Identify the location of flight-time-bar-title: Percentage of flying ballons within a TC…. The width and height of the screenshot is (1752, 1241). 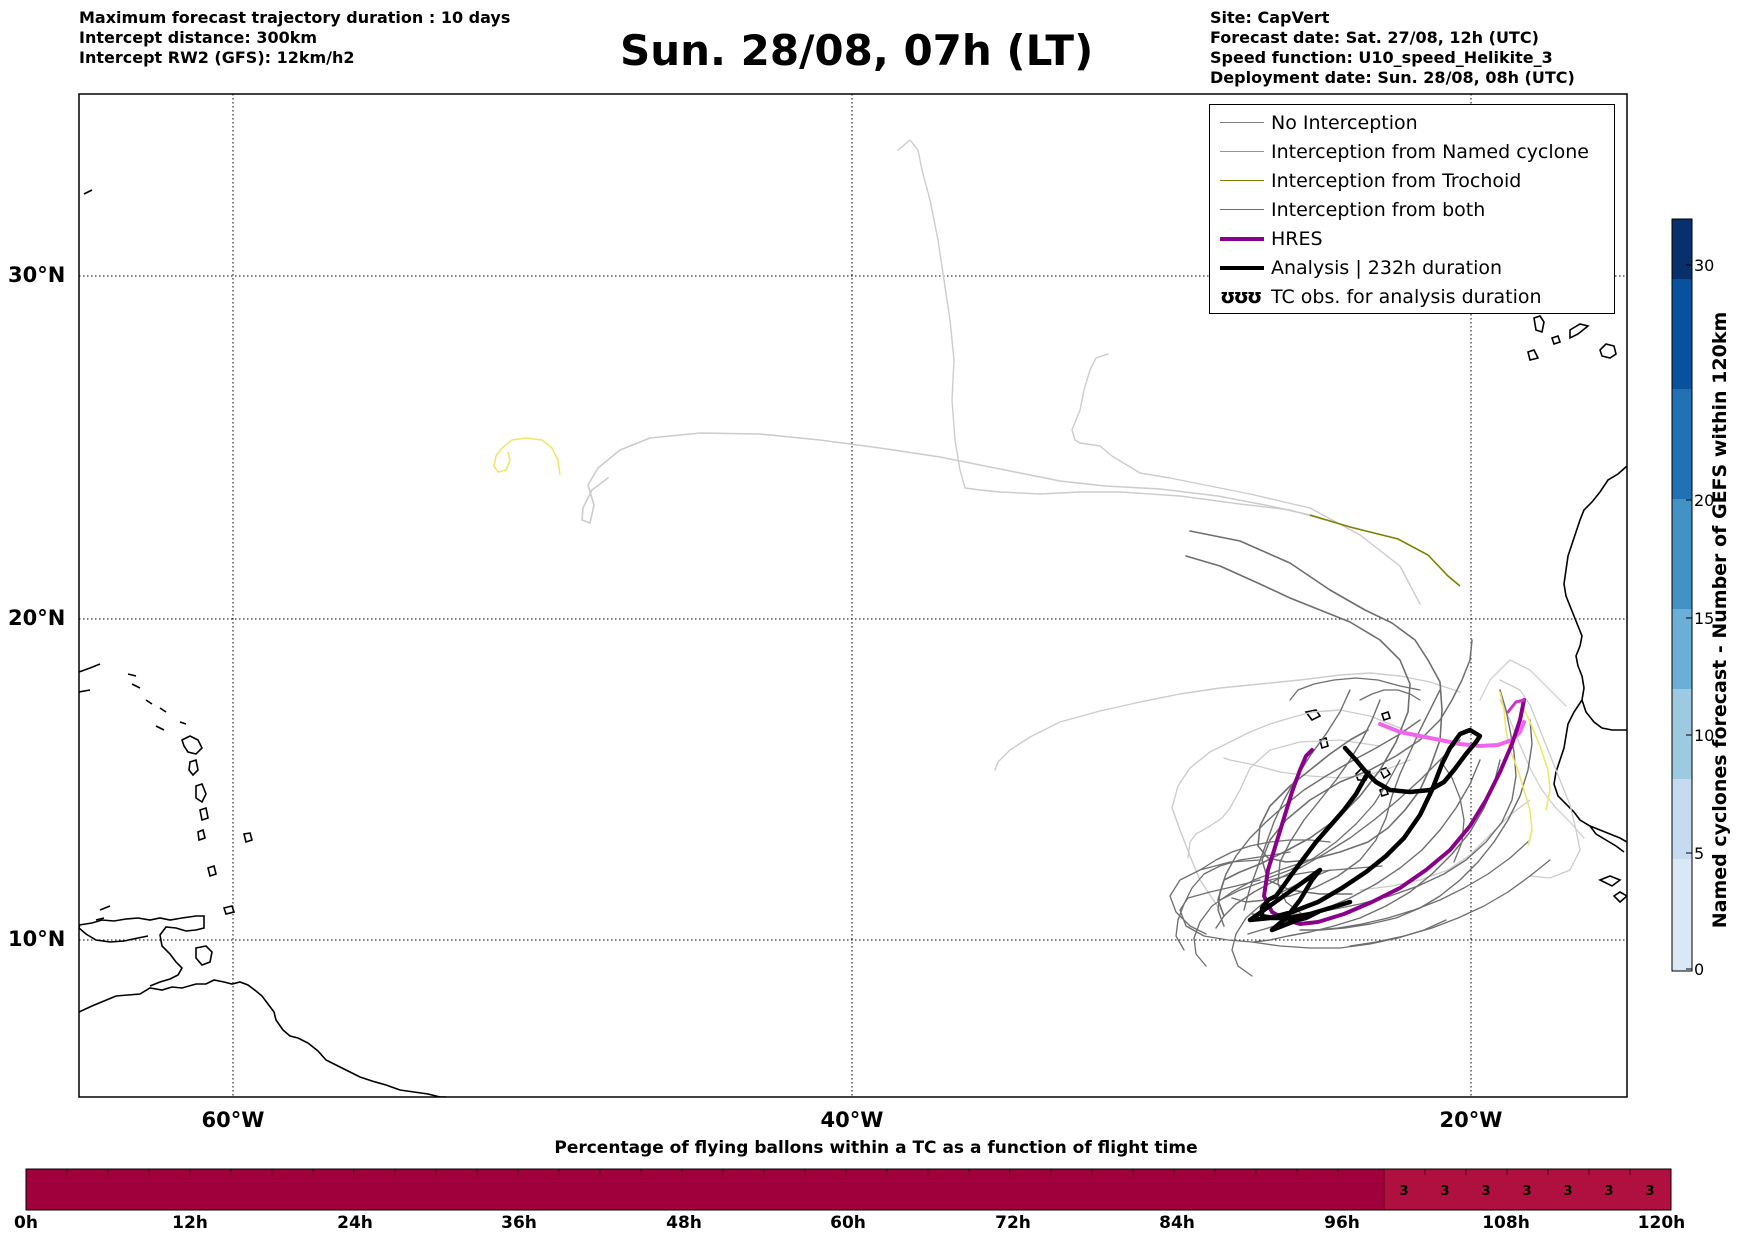
(876, 1148).